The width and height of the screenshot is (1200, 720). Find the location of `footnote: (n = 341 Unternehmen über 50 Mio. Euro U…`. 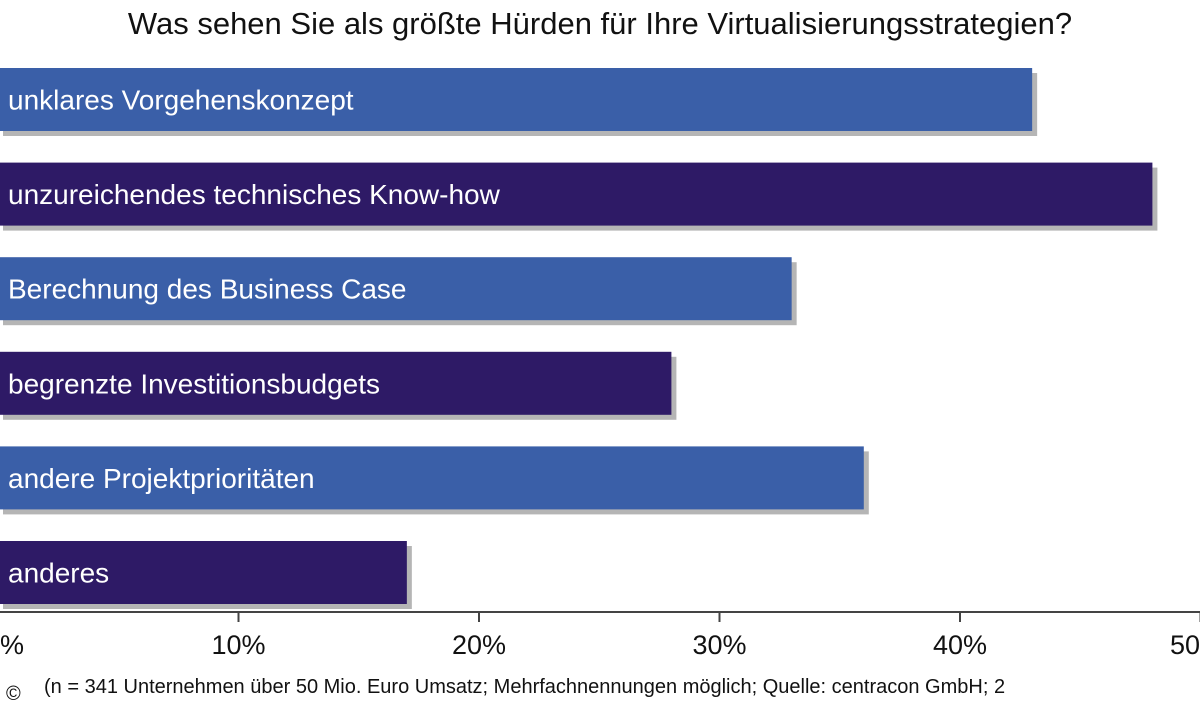

footnote: (n = 341 Unternehmen über 50 Mio. Euro U… is located at coordinates (525, 687).